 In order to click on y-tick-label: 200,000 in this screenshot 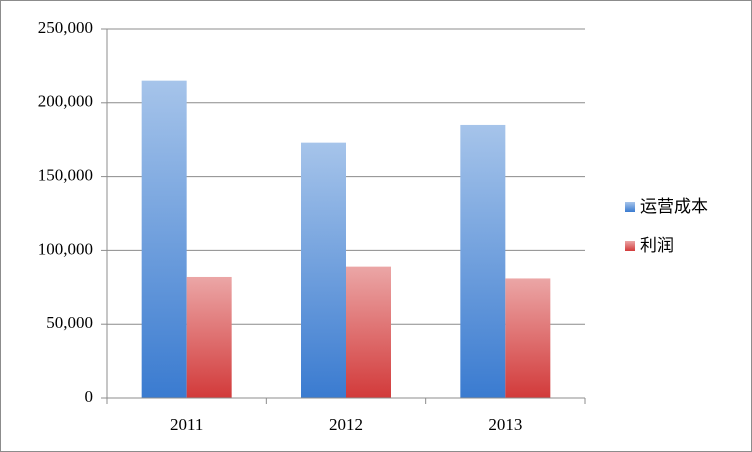, I will do `click(65, 101)`.